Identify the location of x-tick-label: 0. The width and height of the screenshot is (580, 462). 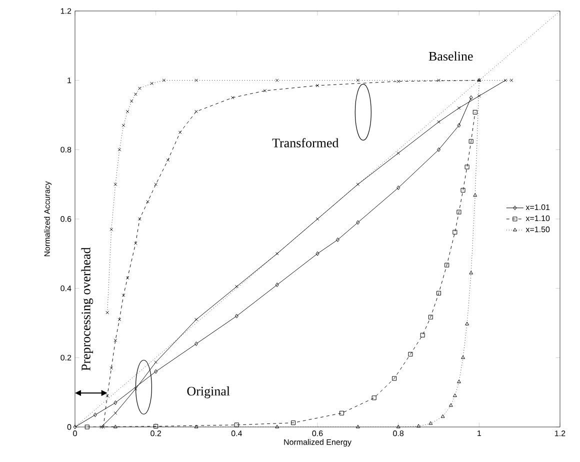
(75, 433).